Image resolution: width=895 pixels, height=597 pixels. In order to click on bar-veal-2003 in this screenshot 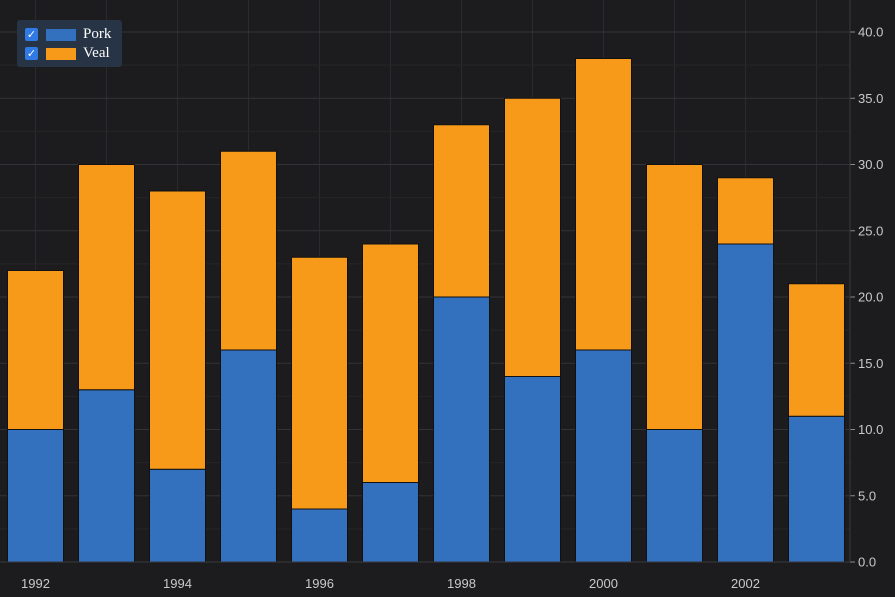, I will do `click(816, 350)`.